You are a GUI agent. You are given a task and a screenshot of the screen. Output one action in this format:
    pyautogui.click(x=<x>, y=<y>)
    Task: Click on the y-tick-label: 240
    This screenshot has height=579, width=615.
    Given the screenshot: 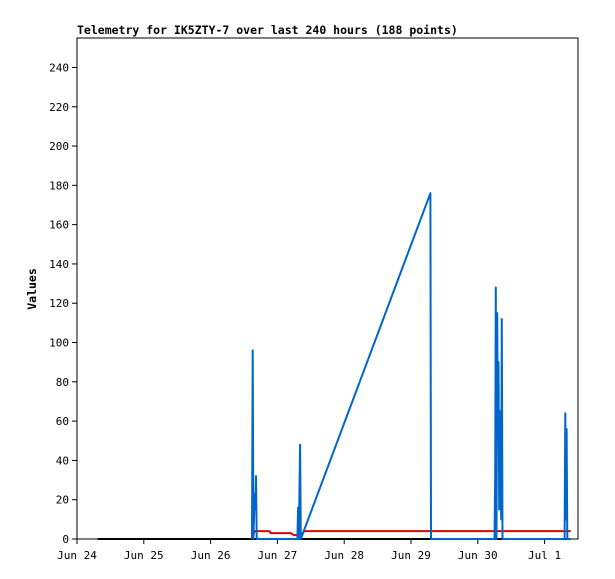 What is the action you would take?
    pyautogui.click(x=59, y=67)
    